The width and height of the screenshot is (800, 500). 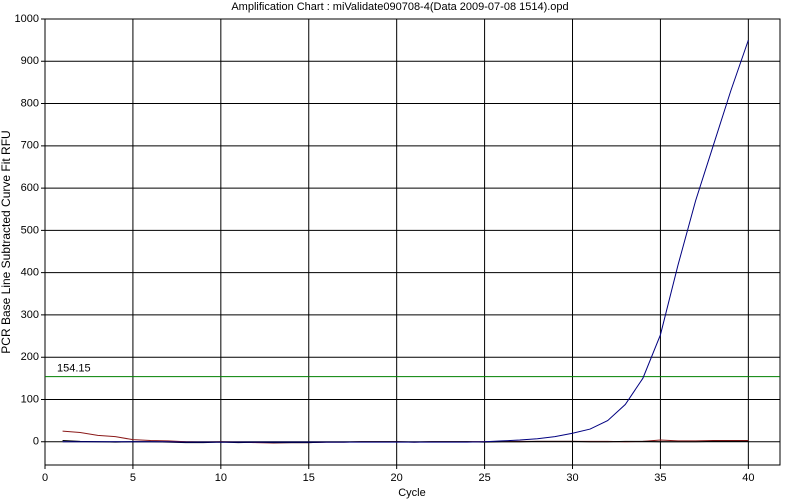 What do you see at coordinates (27, 19) in the screenshot?
I see `y-tick-label: 1000` at bounding box center [27, 19].